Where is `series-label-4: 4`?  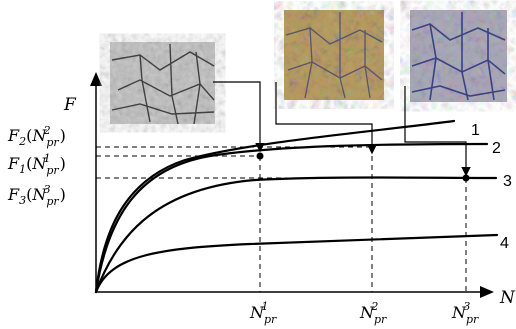 series-label-4: 4 is located at coordinates (504, 243).